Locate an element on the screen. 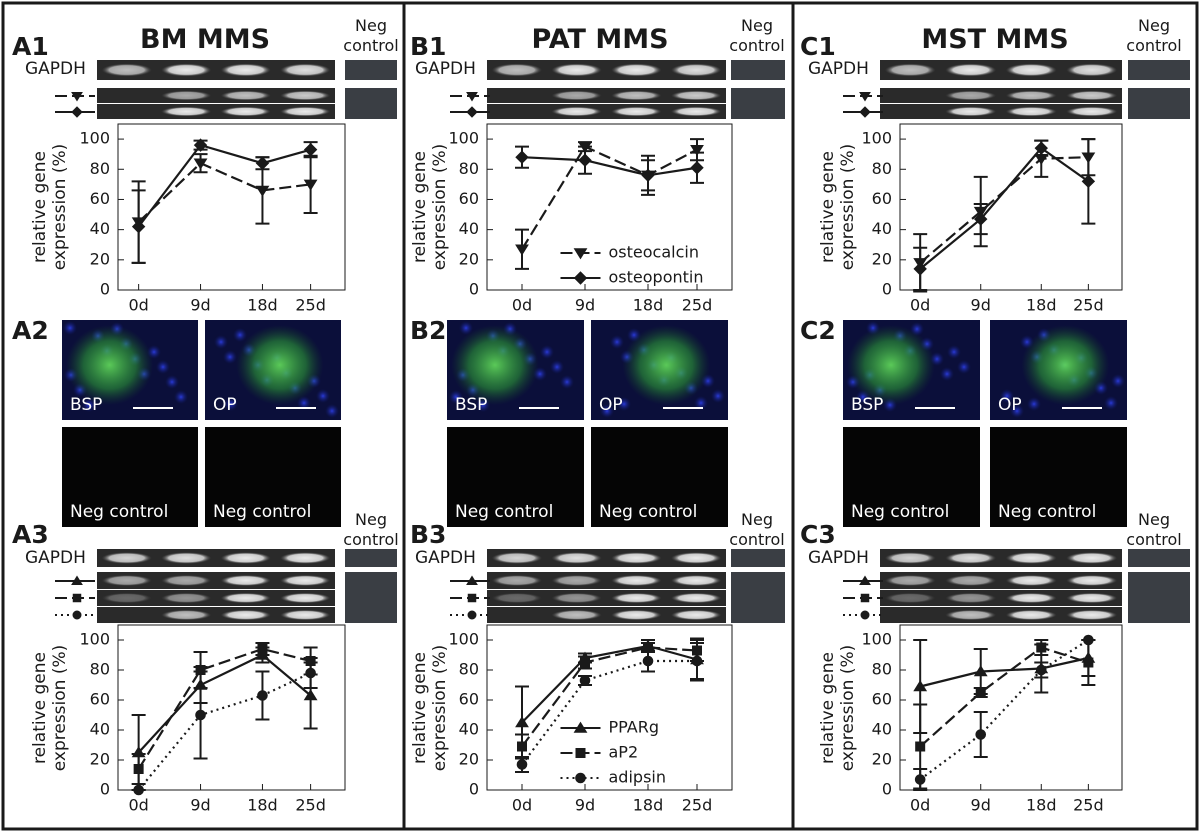  panel-label: C3 is located at coordinates (818, 534).